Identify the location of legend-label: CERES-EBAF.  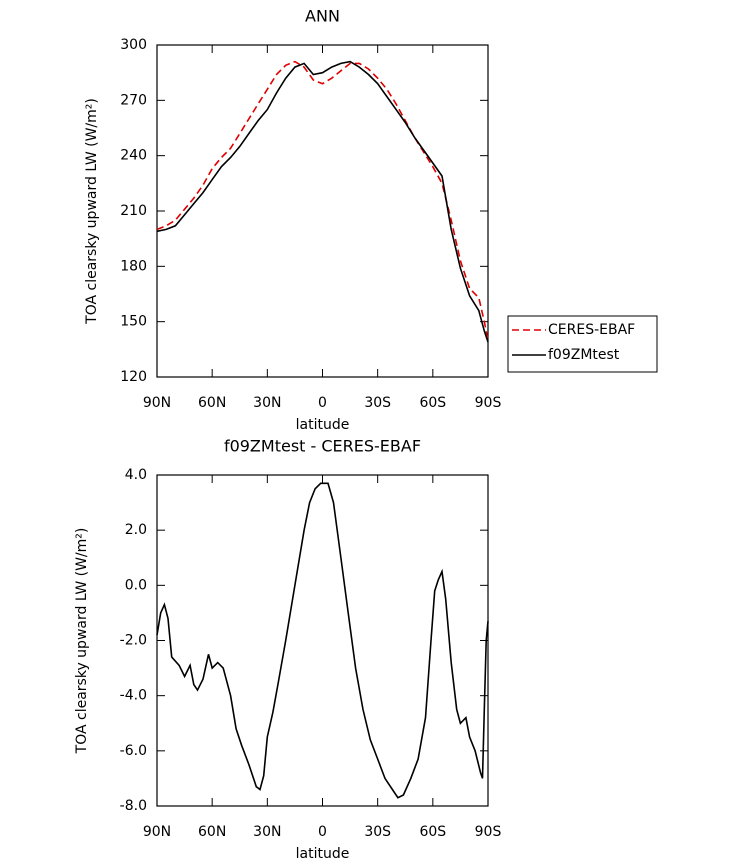
(591, 330).